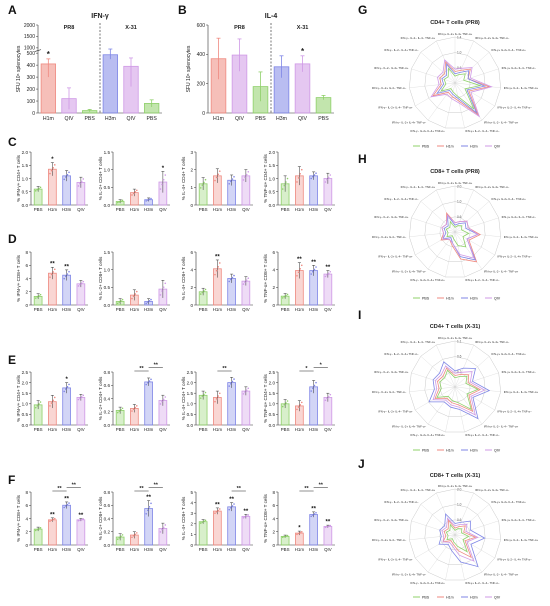 This screenshot has height=606, width=550. Describe the element at coordinates (67, 309) in the screenshot. I see `panel-d-1-xtick-label: H3m` at that location.